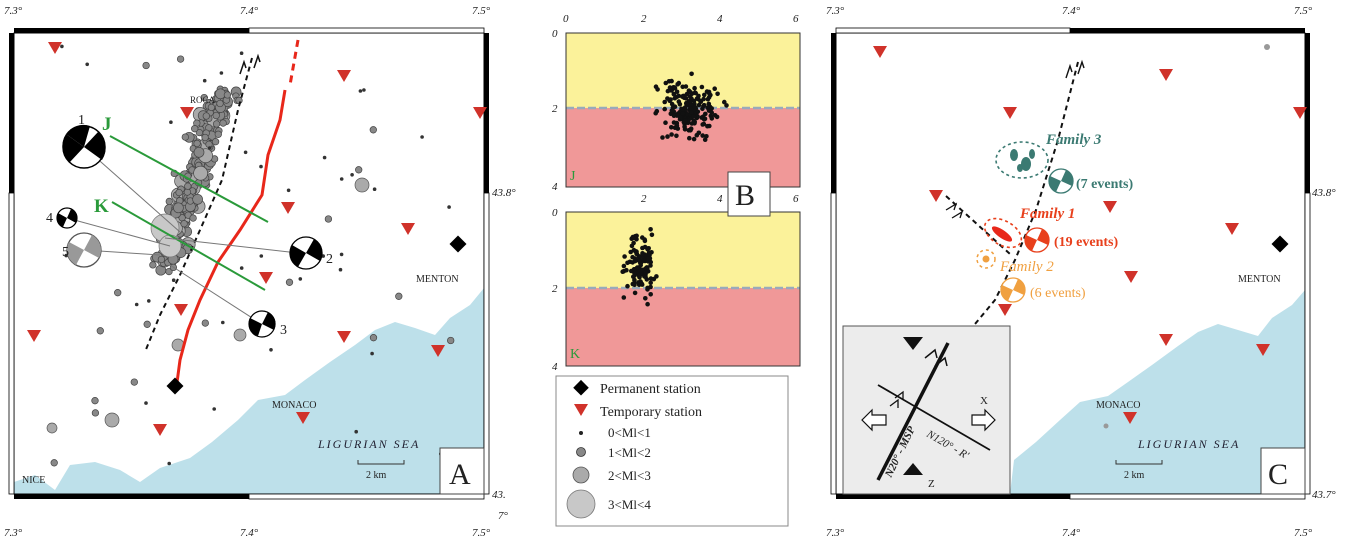  What do you see at coordinates (1188, 444) in the screenshot?
I see `ligurian-sea-c: LIGURIAN SEA` at bounding box center [1188, 444].